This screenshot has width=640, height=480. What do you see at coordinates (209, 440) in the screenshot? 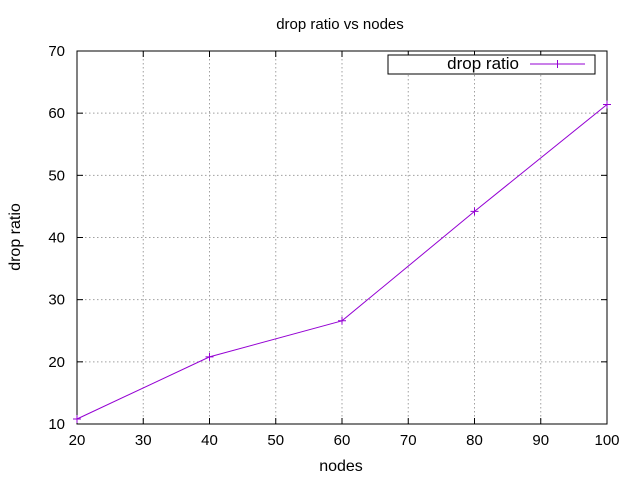
I see `x-tick-label: 40` at bounding box center [209, 440].